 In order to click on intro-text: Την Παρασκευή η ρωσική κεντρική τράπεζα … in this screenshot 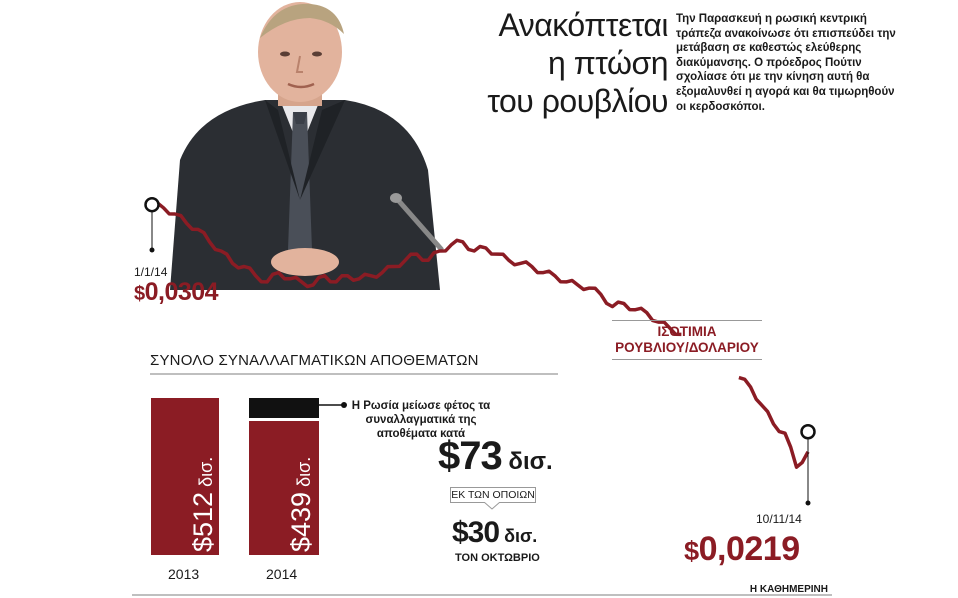, I will do `click(786, 63)`.